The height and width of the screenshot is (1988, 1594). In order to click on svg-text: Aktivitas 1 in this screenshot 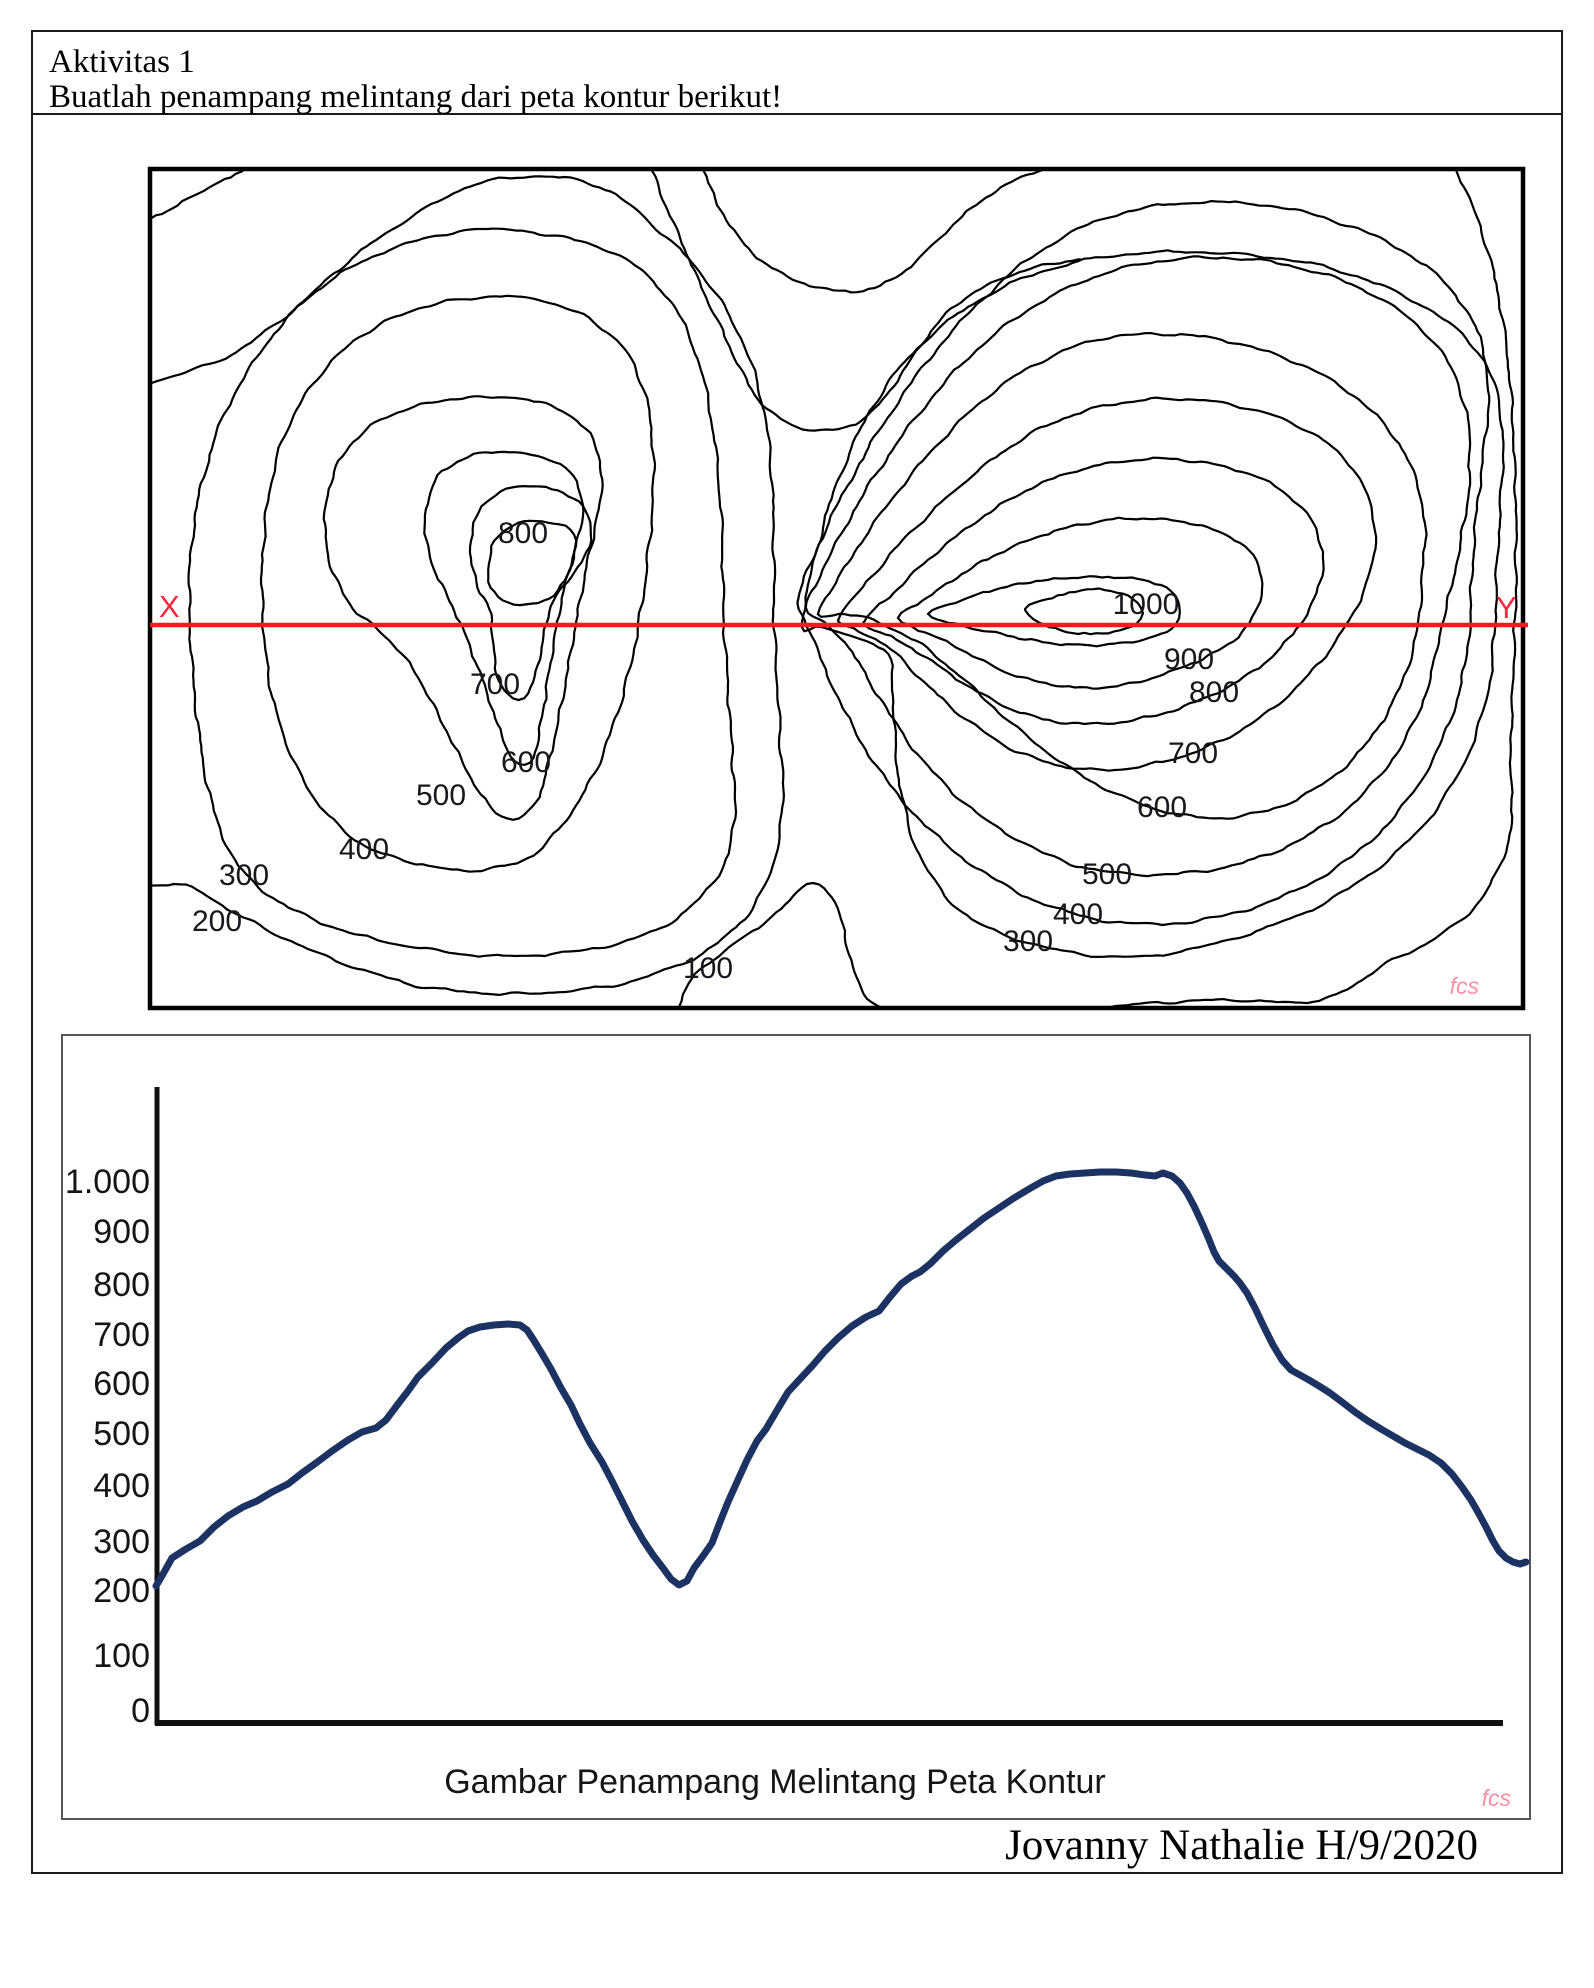, I will do `click(122, 62)`.